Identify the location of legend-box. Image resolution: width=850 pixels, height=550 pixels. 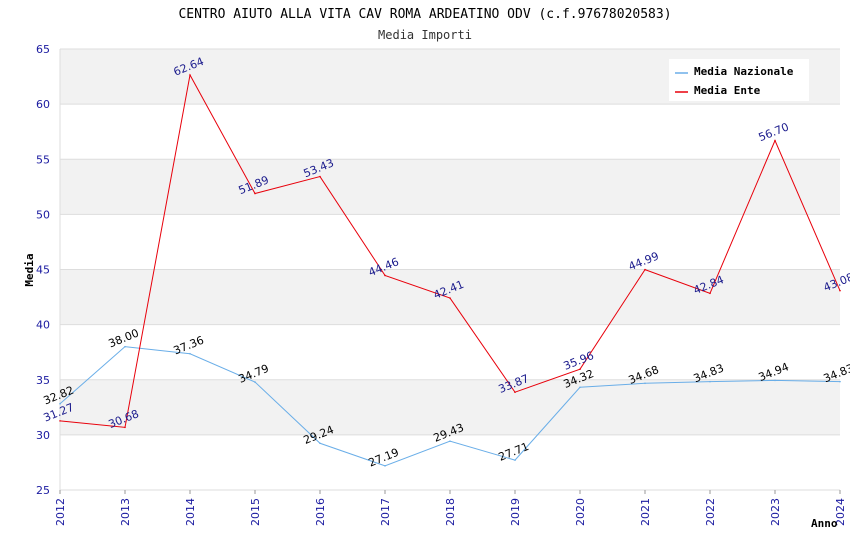
(739, 80).